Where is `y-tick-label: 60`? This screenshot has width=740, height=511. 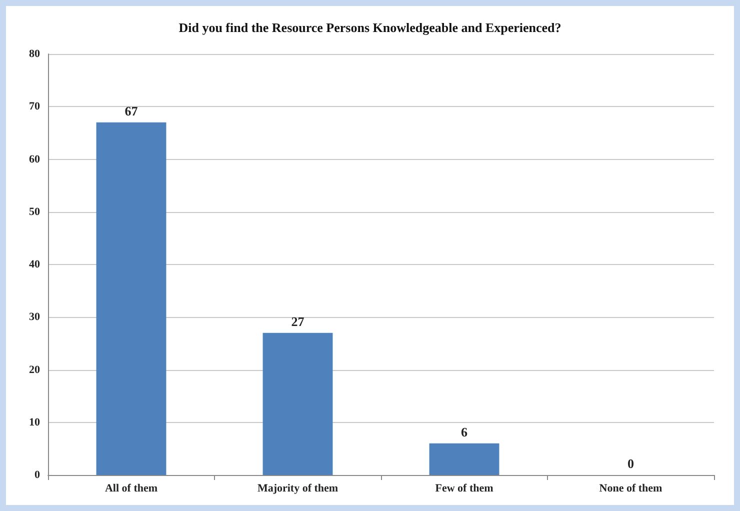
y-tick-label: 60 is located at coordinates (34, 159).